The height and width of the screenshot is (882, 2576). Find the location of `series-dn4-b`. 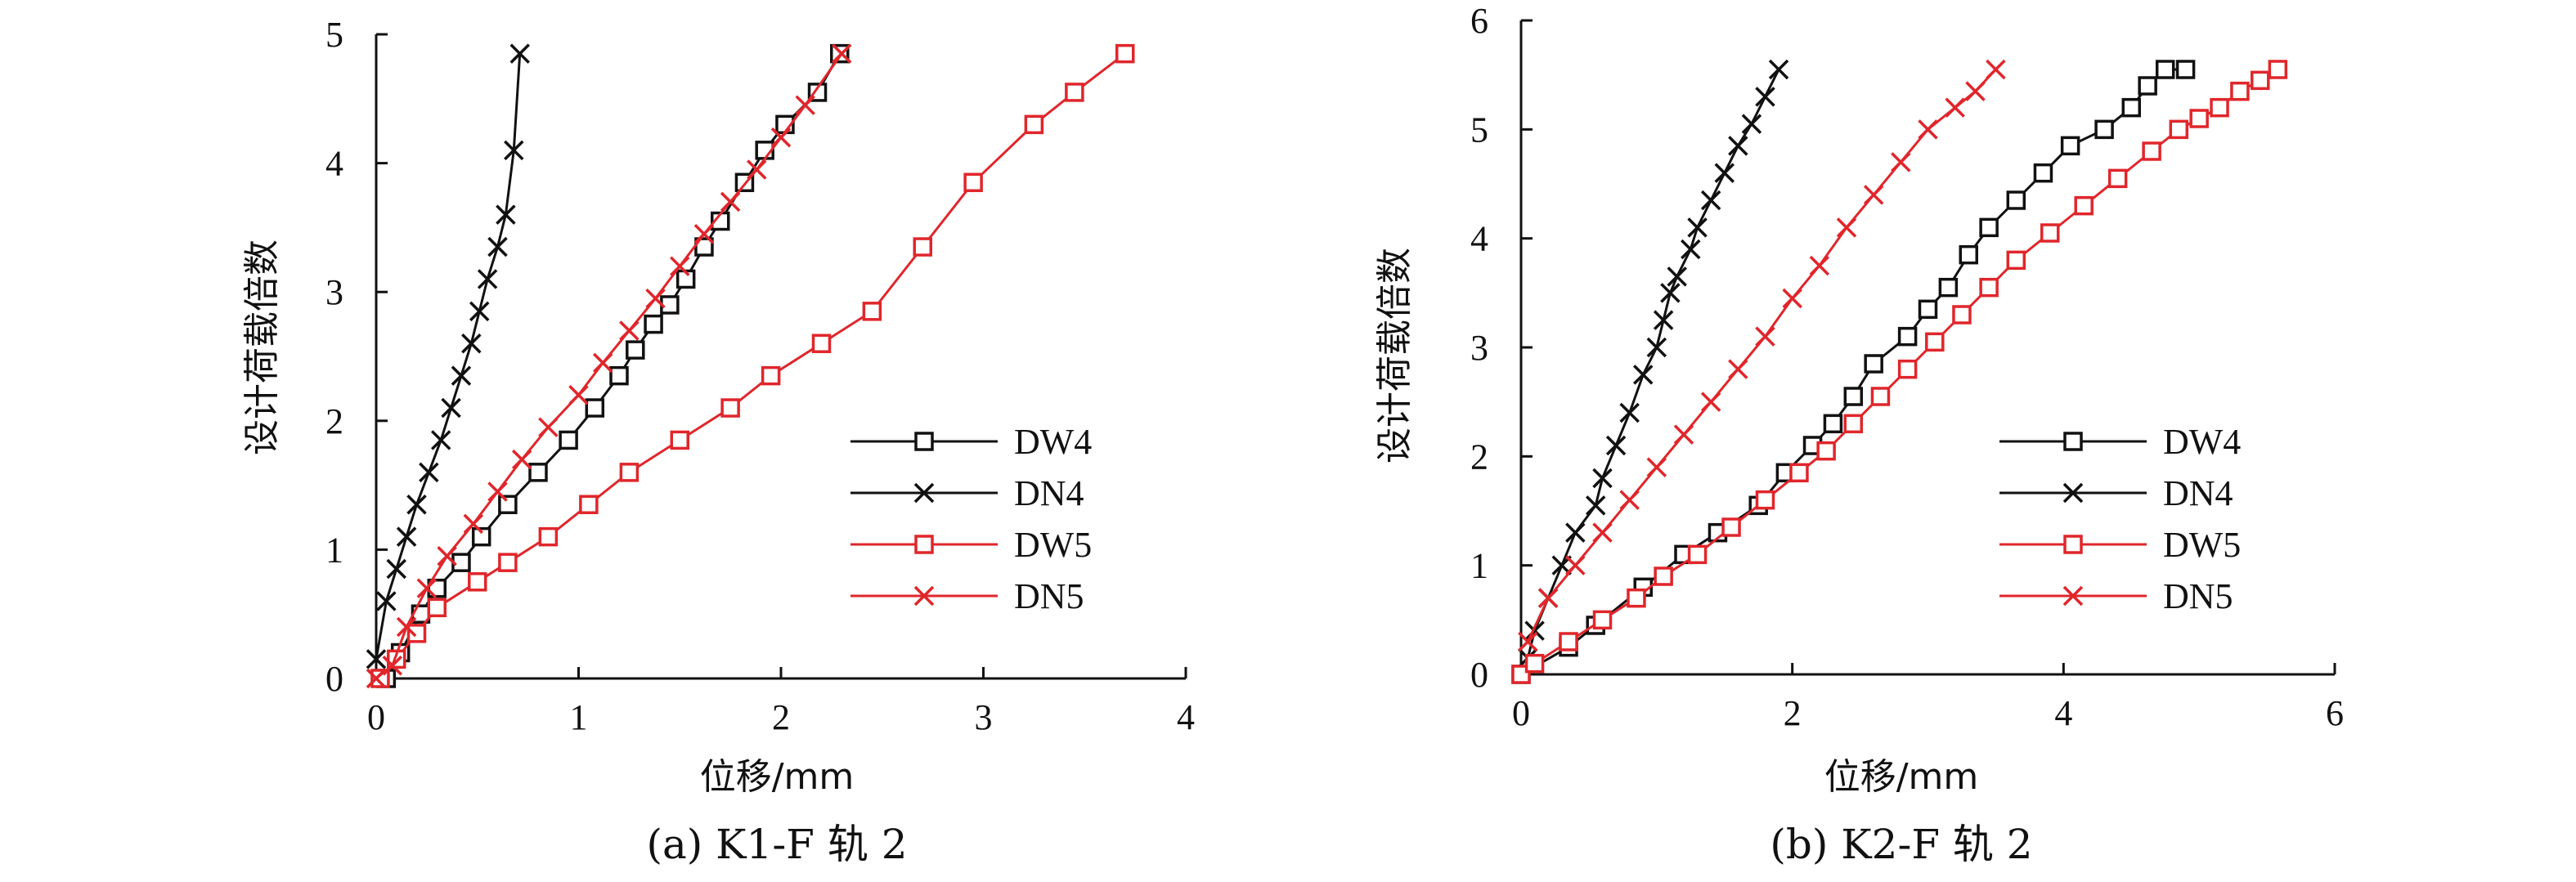

series-dn4-b is located at coordinates (1654, 364).